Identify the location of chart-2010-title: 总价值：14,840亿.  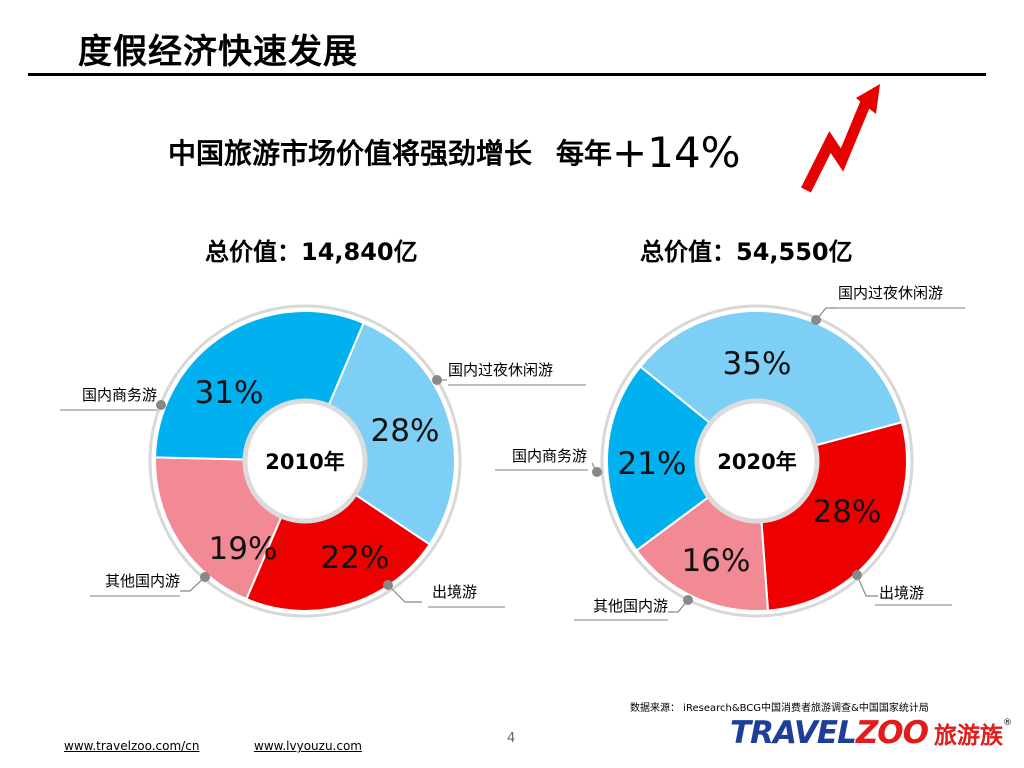
(311, 252).